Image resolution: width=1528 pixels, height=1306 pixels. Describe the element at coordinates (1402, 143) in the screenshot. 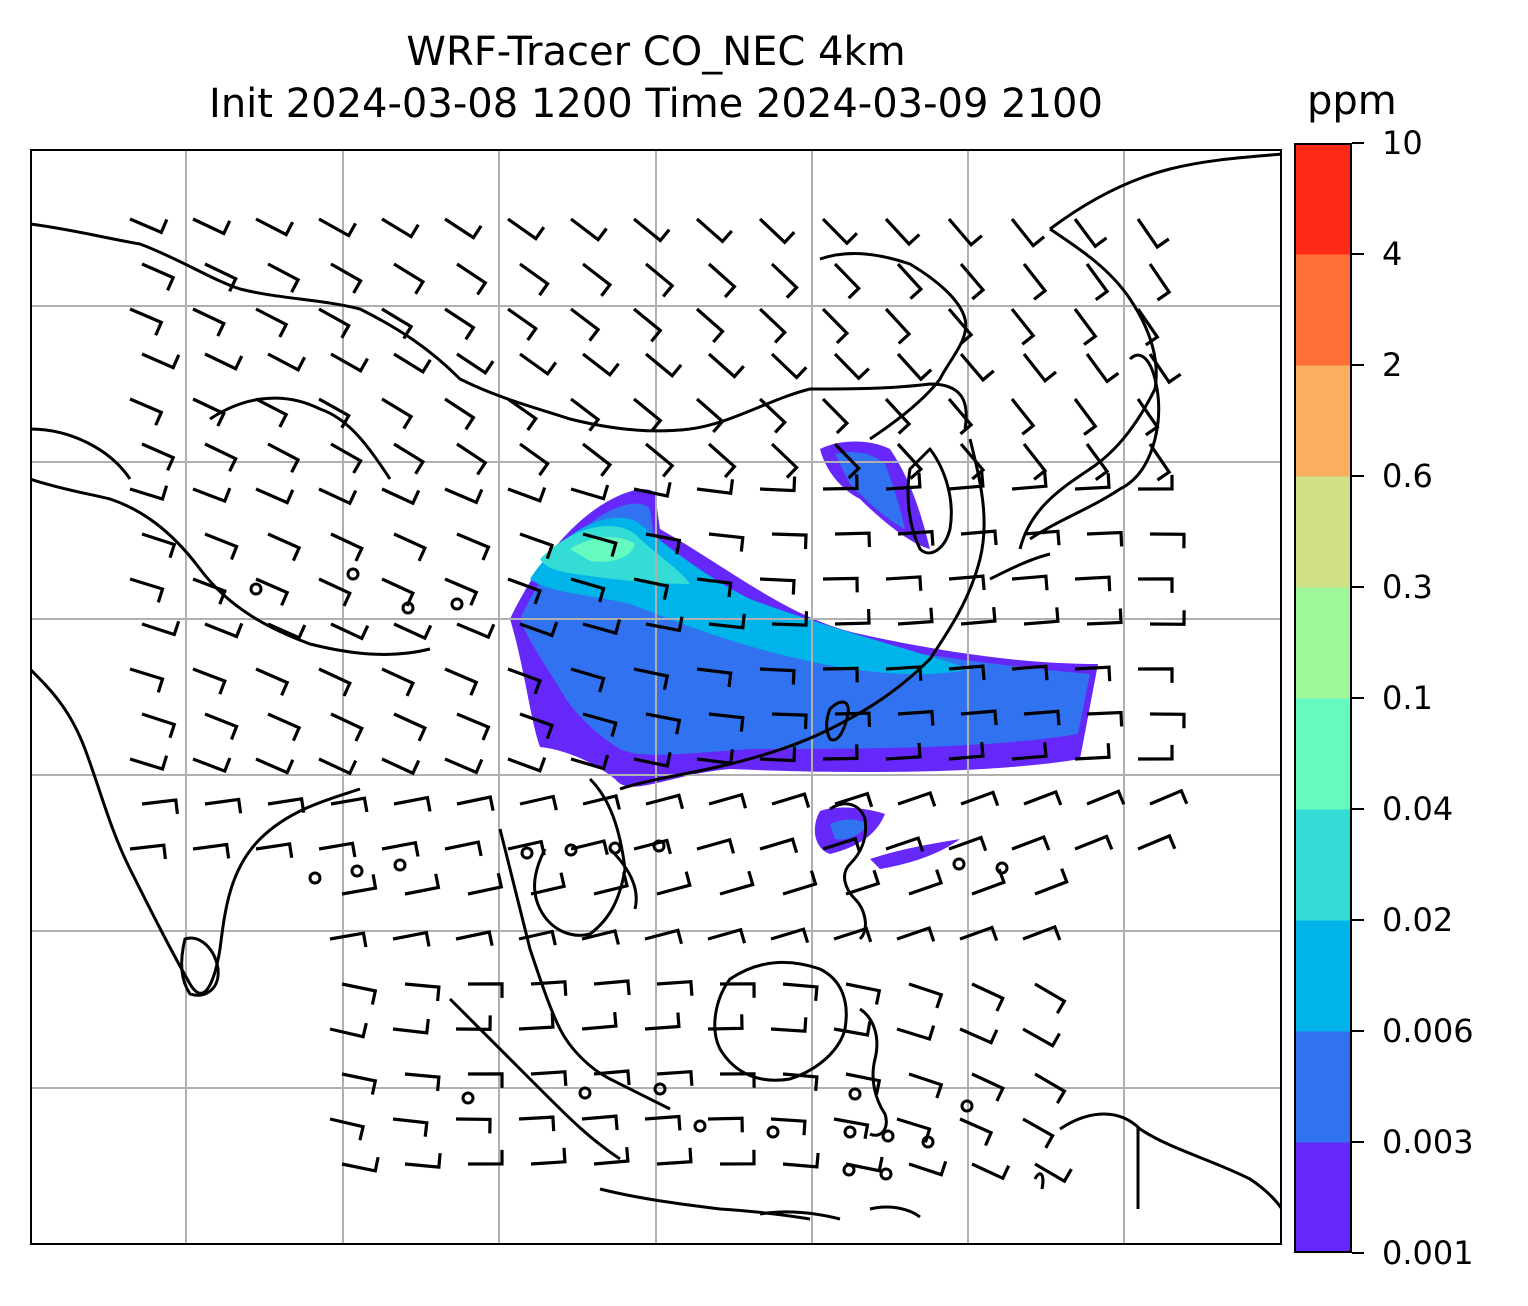

I see `colorbar-tick-label: 10` at that location.